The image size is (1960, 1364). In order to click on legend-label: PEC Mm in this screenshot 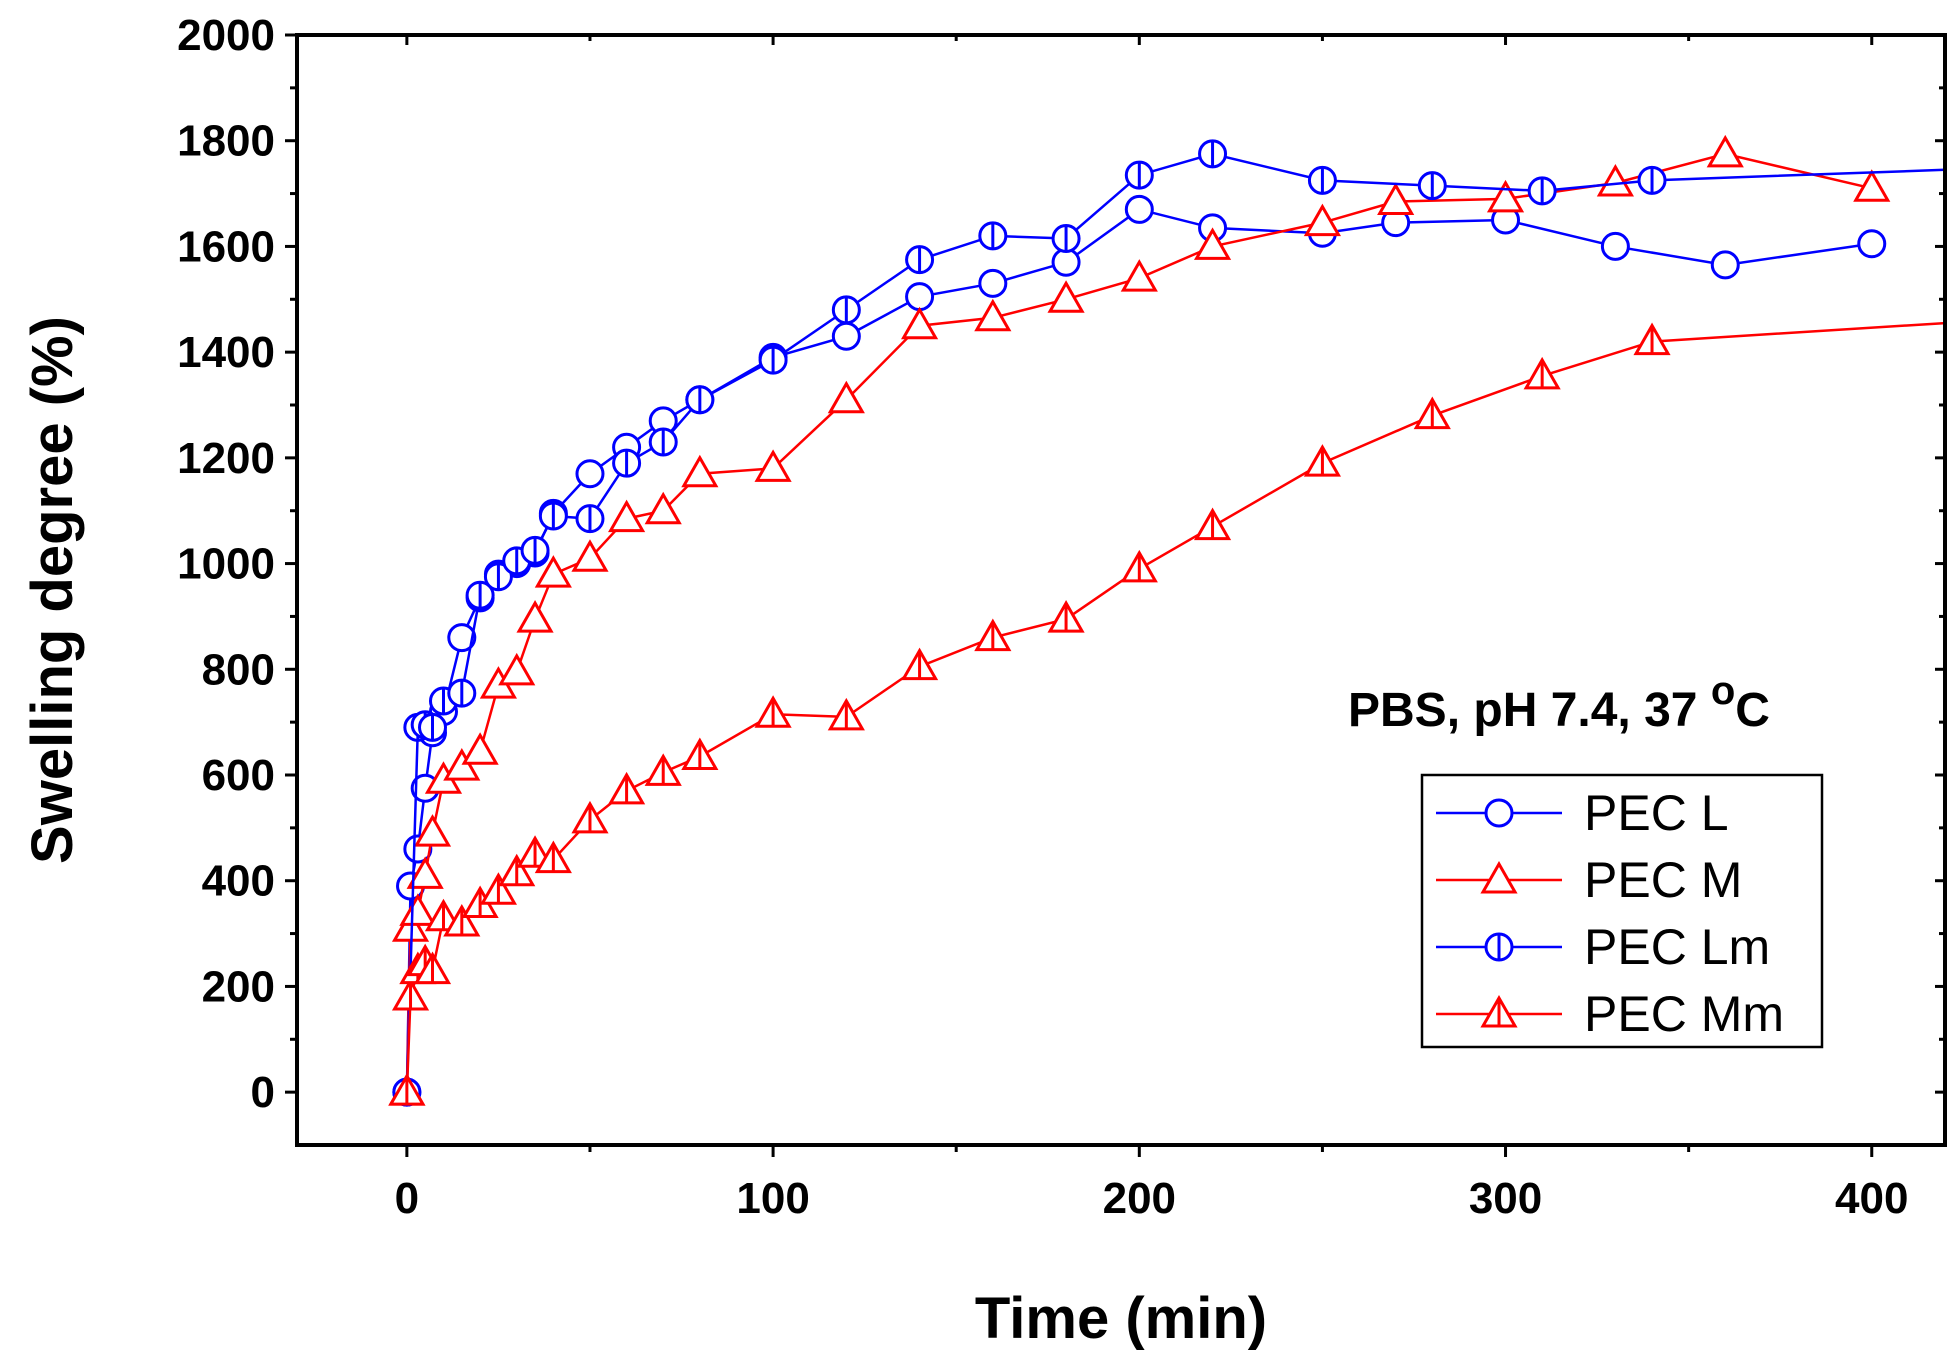, I will do `click(1684, 1014)`.